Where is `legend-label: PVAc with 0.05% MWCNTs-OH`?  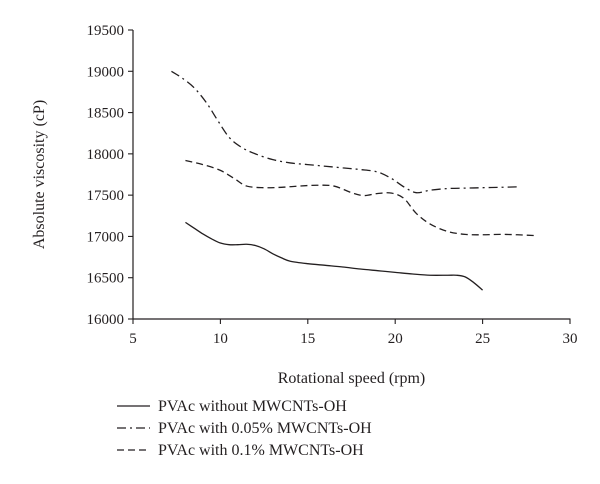
legend-label: PVAc with 0.05% MWCNTs-OH is located at coordinates (265, 428).